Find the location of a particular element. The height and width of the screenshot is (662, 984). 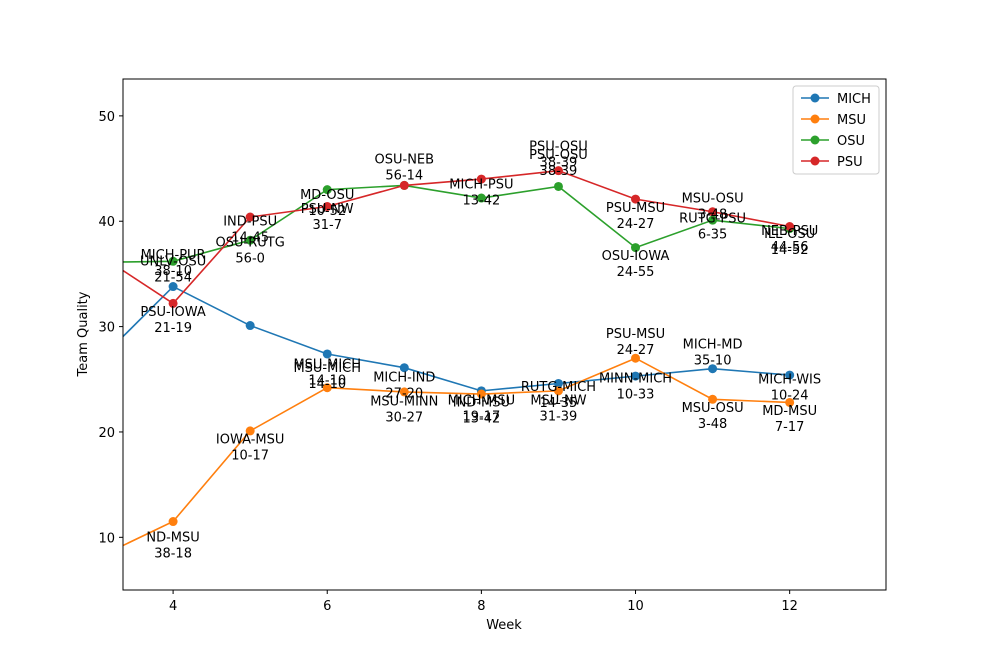

annotation-label: MICH-PSU 13-42 is located at coordinates (481, 193).